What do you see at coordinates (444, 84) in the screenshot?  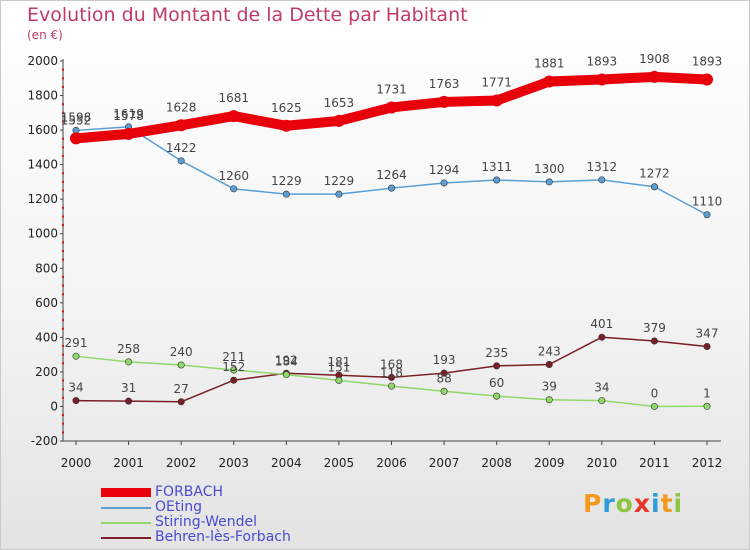 I see `data-label: 1763` at bounding box center [444, 84].